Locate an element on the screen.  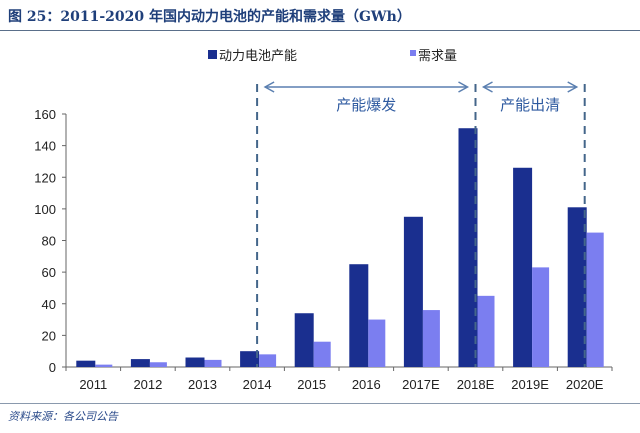
x-tick-label: 2019E is located at coordinates (530, 384).